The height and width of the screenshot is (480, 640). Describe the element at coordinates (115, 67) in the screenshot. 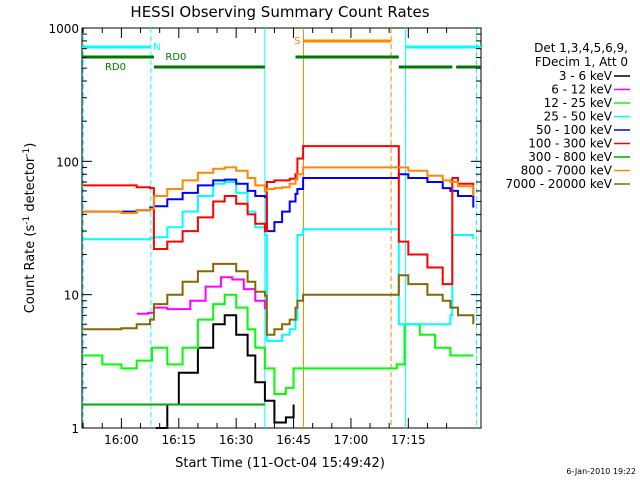

I see `annotation-rd0-2: RD0` at that location.